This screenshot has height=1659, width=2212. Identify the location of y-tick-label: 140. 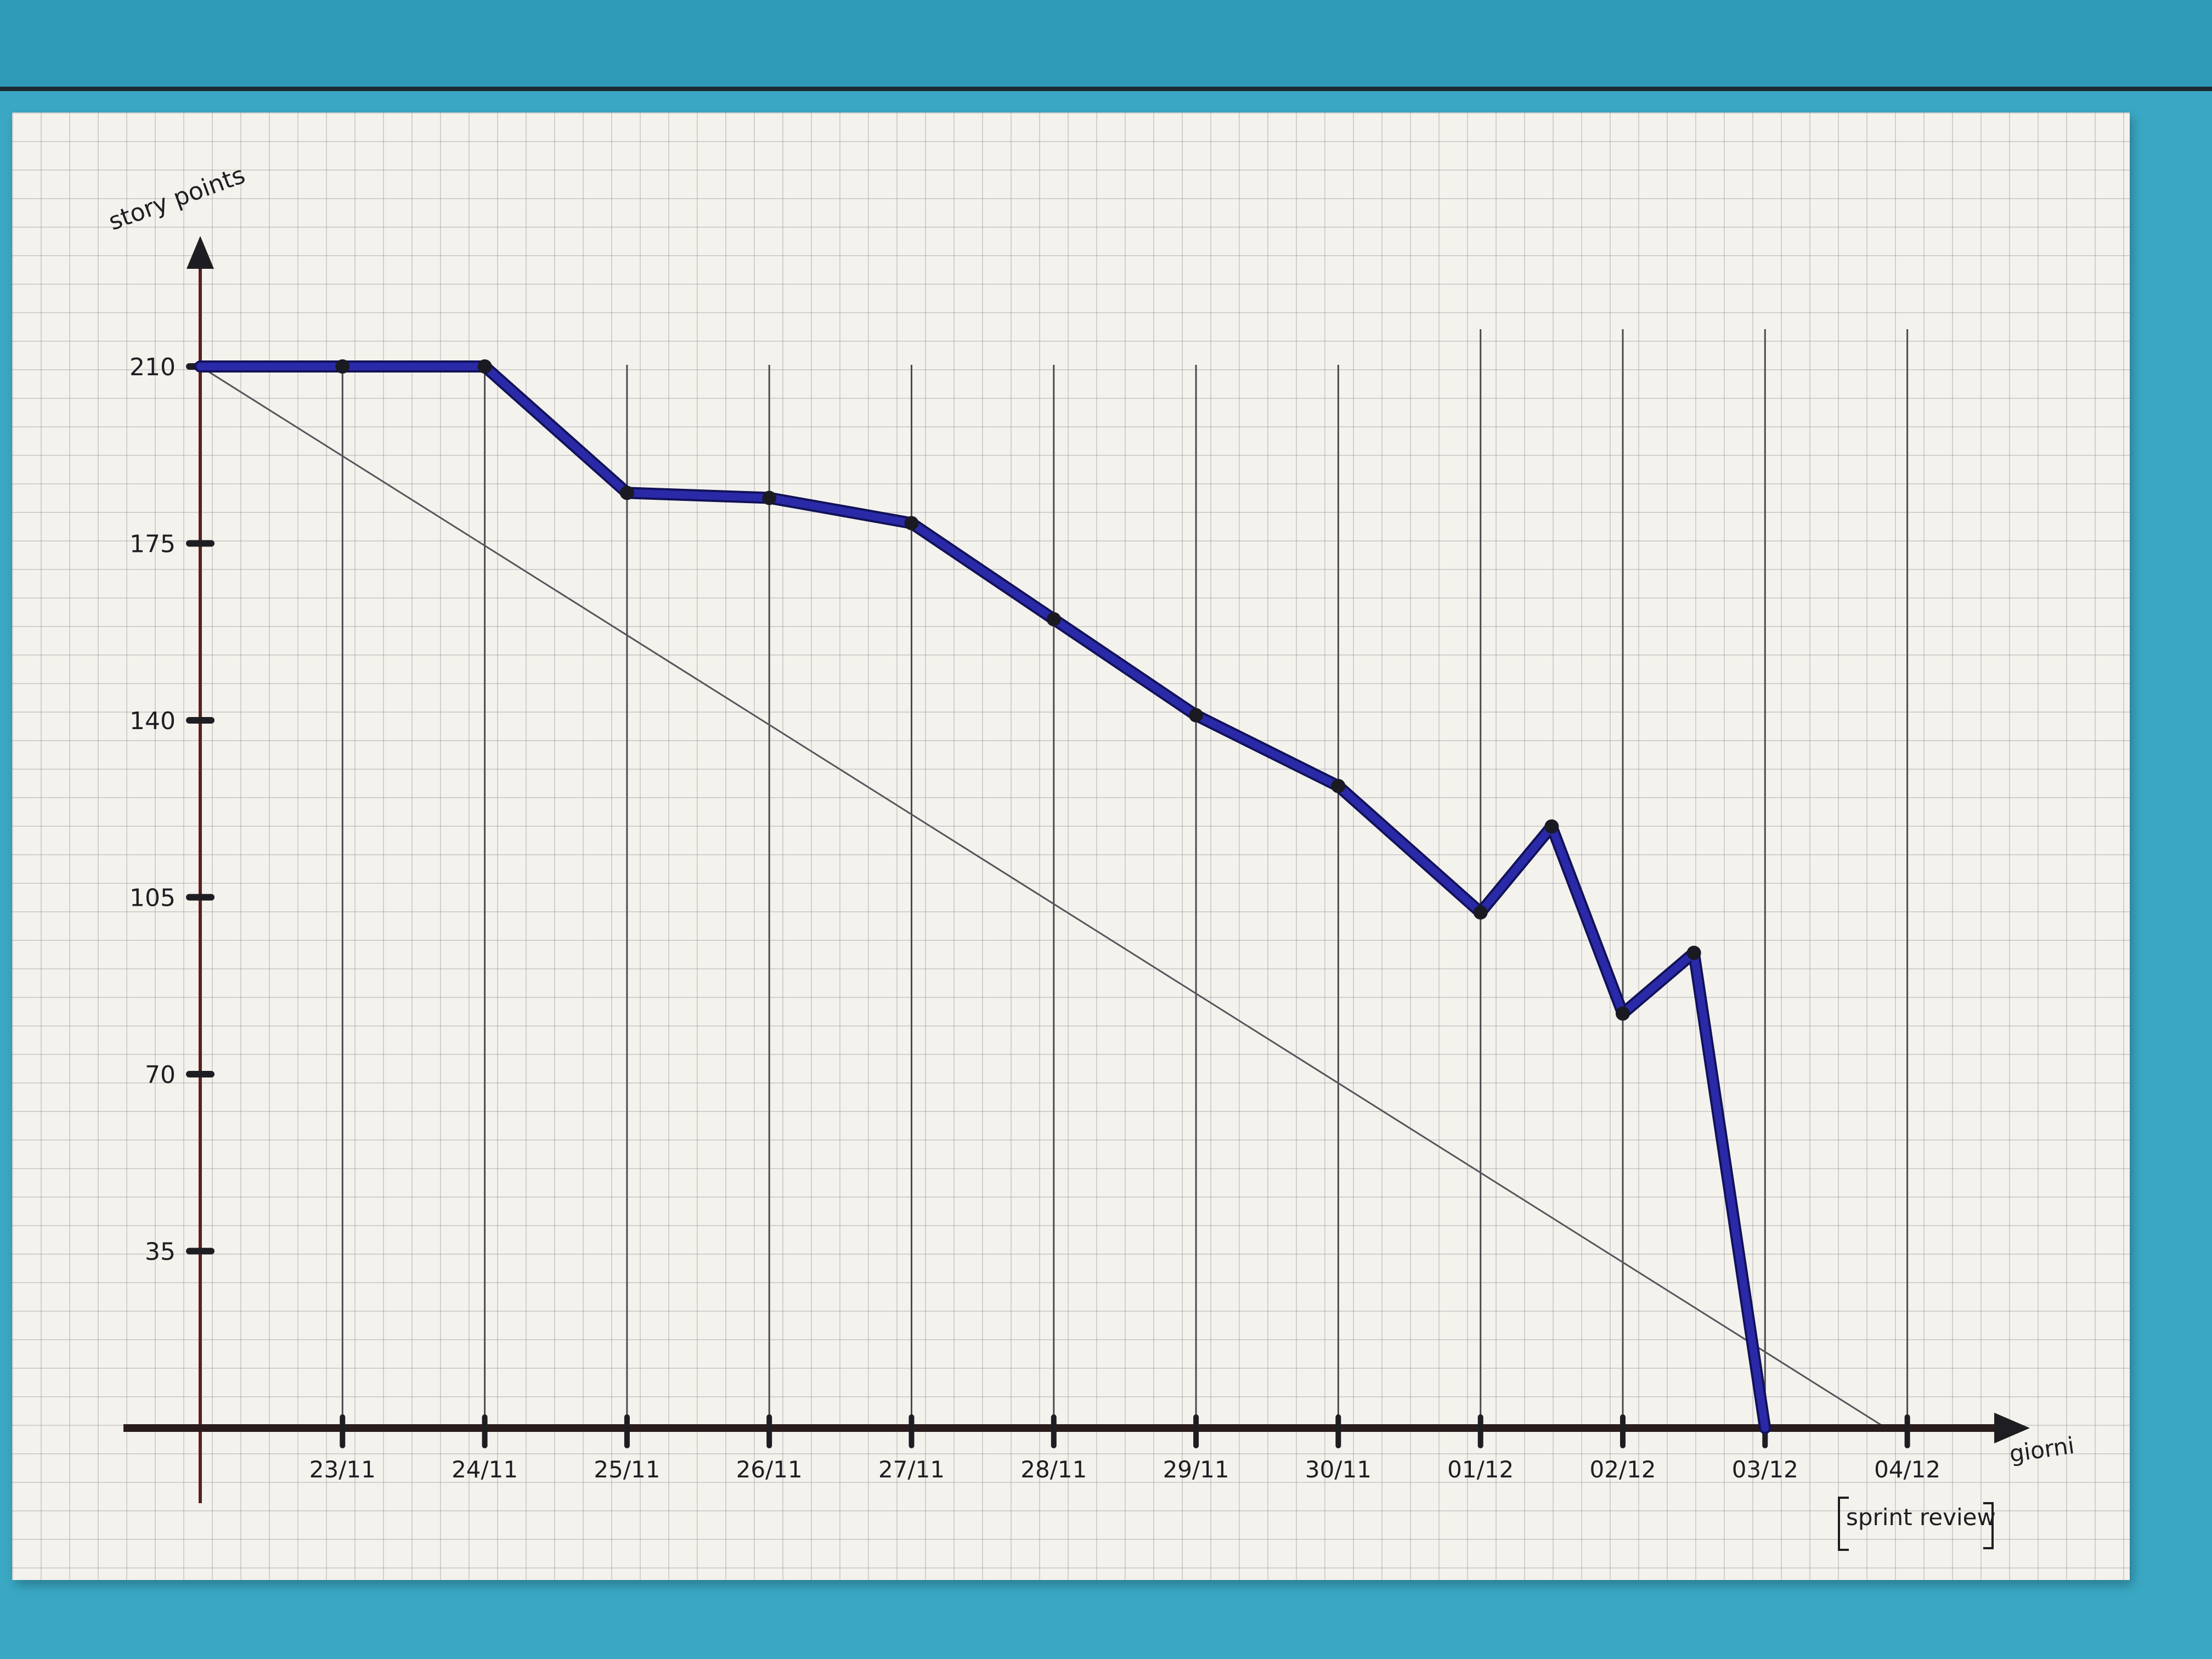
(152, 721).